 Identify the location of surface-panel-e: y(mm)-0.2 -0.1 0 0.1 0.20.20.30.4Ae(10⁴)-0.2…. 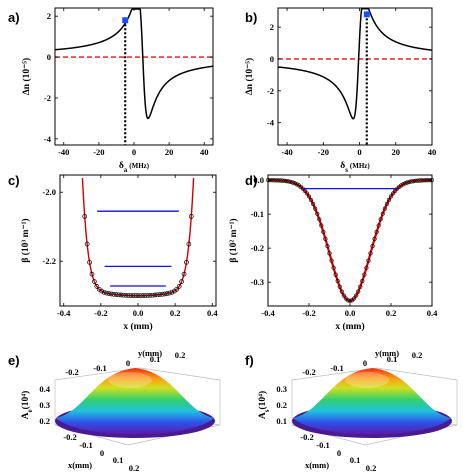
(120, 410).